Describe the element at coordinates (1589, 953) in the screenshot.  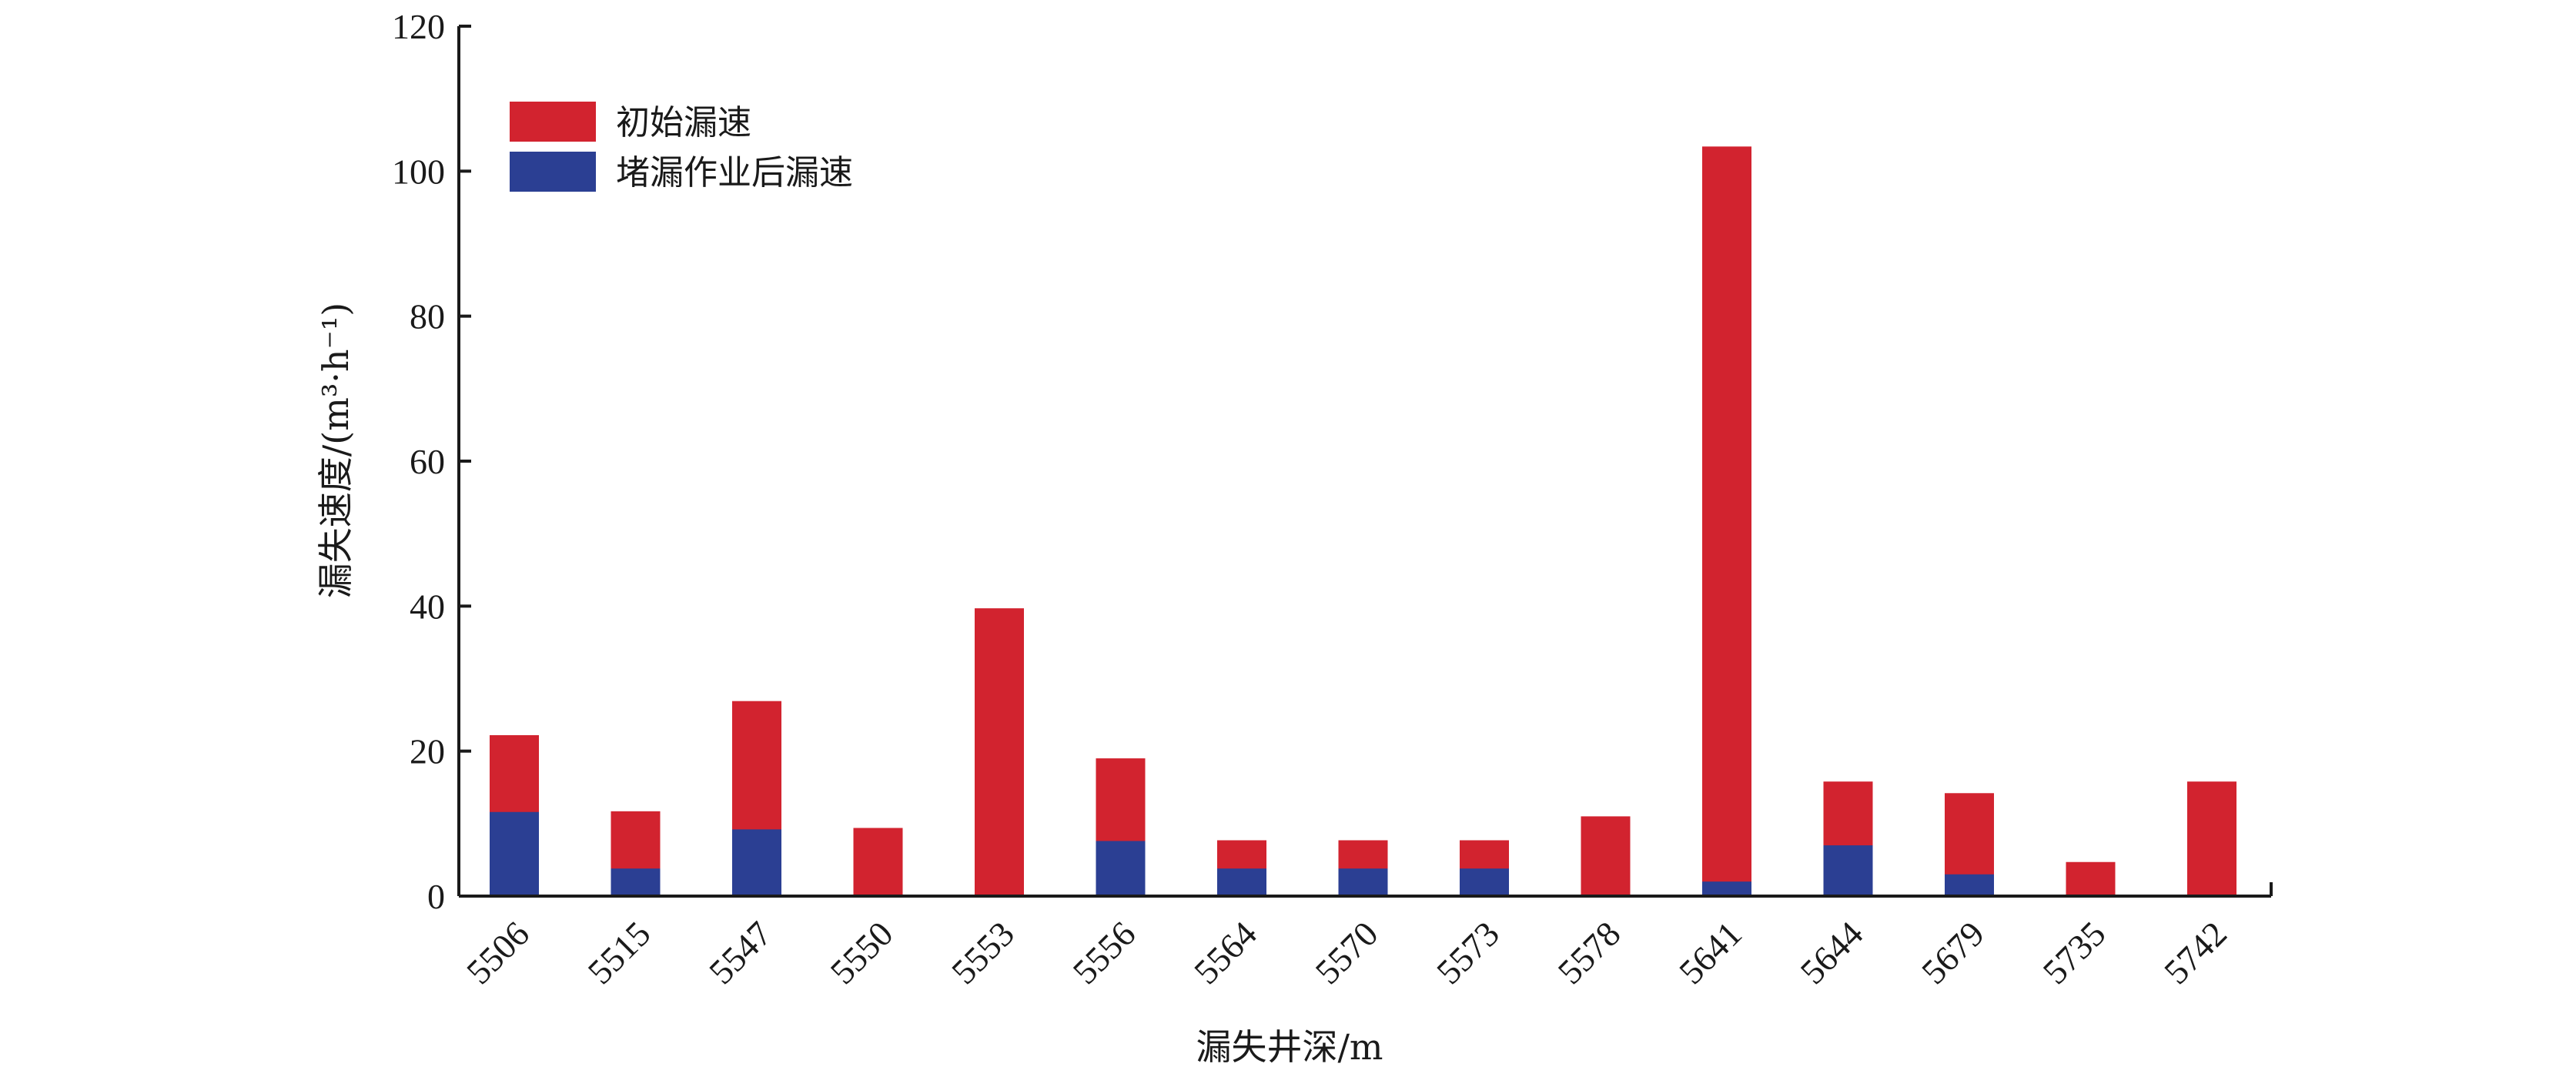
I see `x-tick-label: 5578` at that location.